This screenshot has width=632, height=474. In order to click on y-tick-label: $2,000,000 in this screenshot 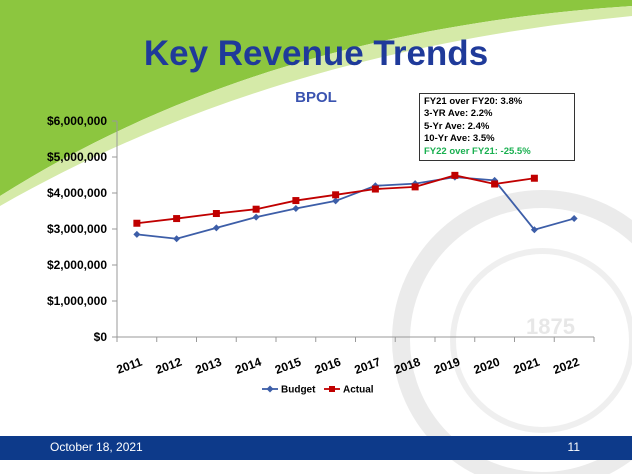, I will do `click(77, 265)`.